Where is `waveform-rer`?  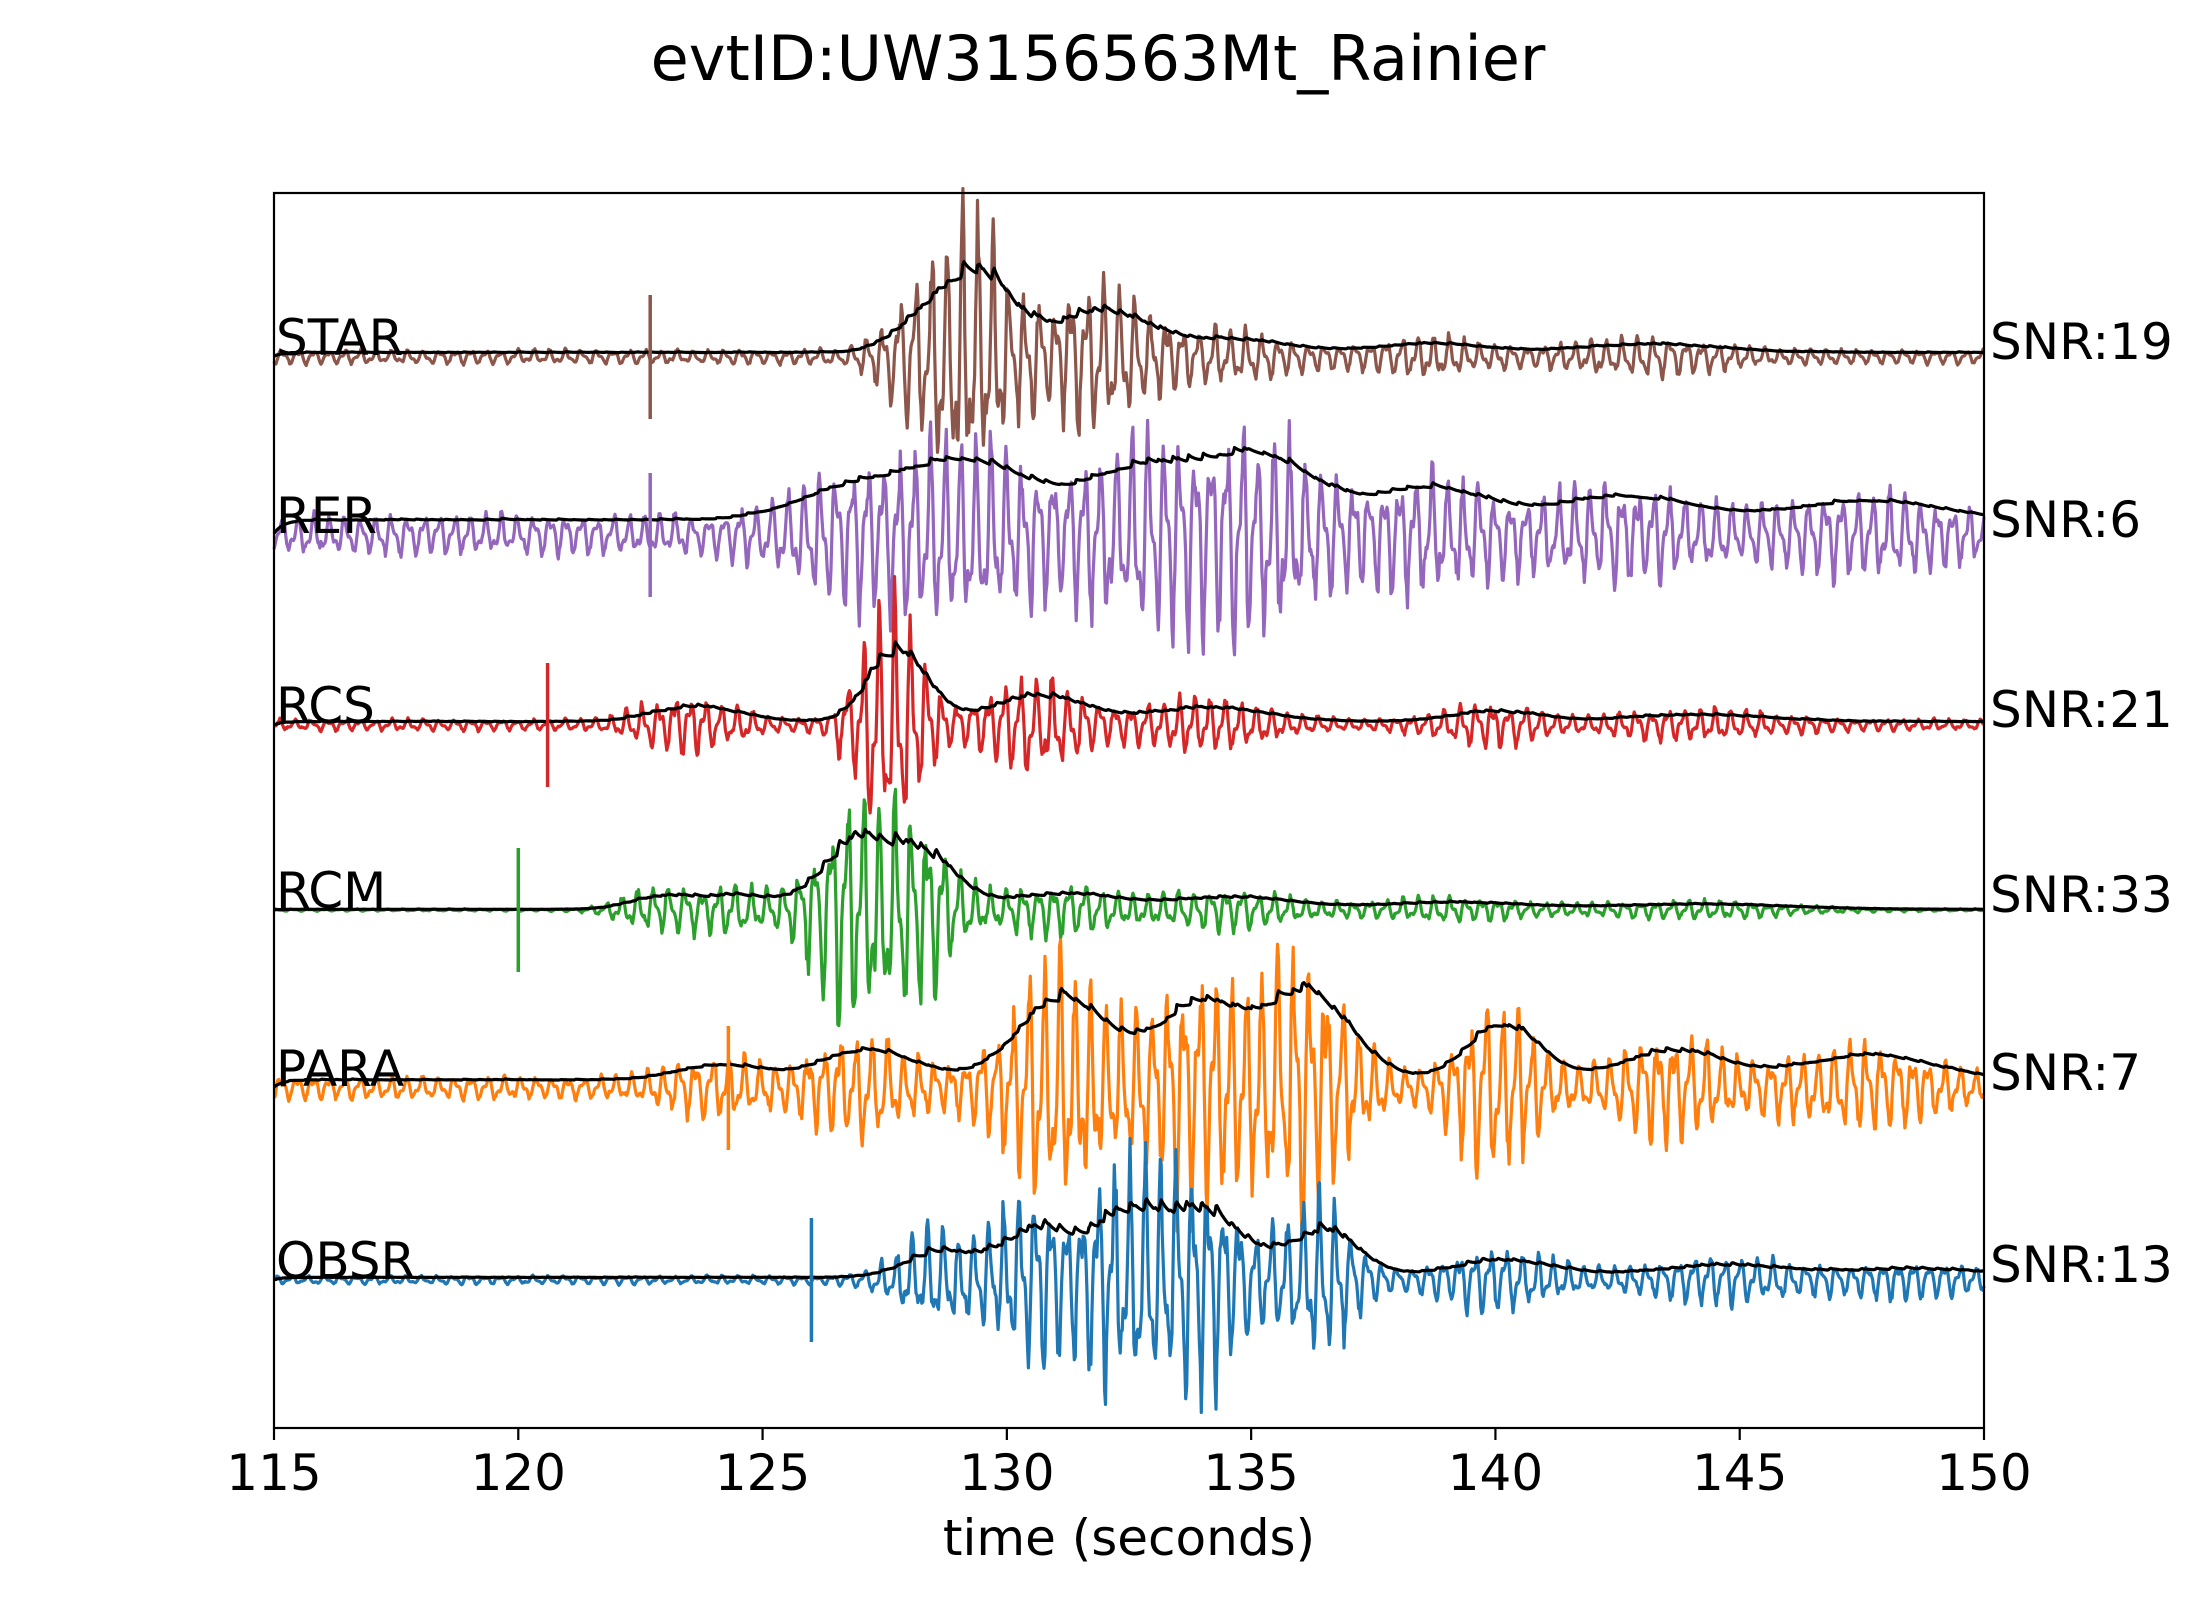 waveform-rer is located at coordinates (1129, 537).